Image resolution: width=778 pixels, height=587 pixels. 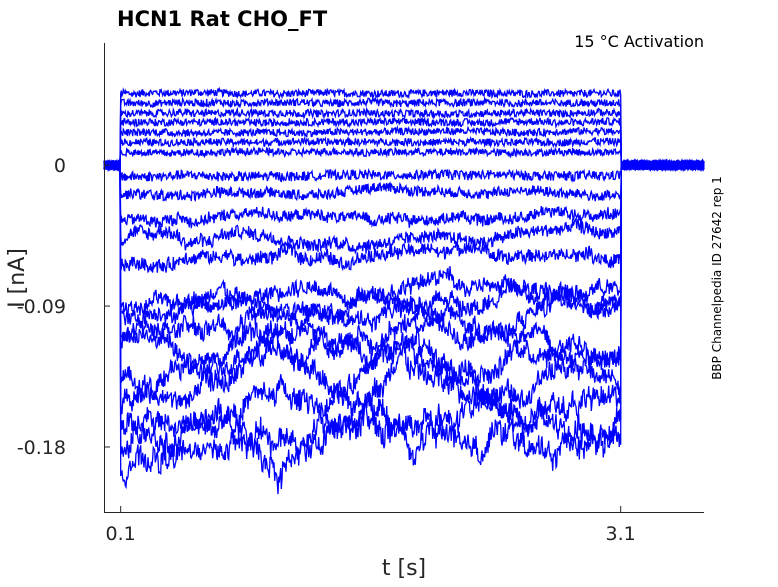 I want to click on chart-title: HCN1 Rat CHO_FT, so click(x=222, y=19).